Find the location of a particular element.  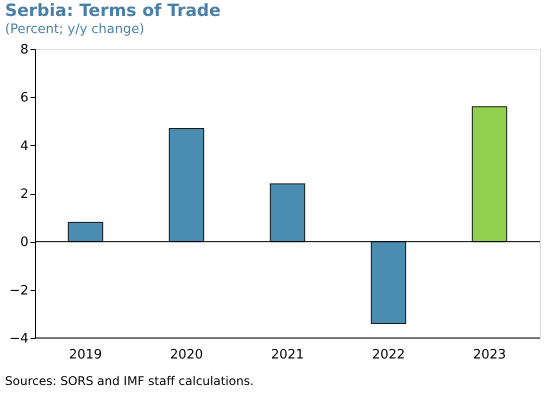

chart-title: Serbia: Terms of Trade is located at coordinates (113, 11).